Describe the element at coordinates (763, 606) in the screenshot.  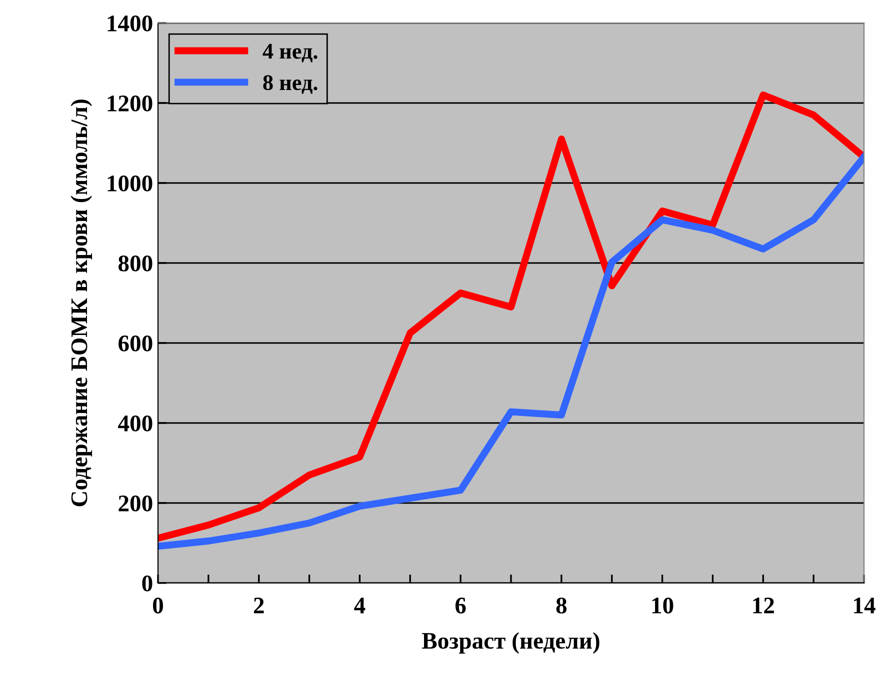
I see `x-tick-label: 12` at that location.